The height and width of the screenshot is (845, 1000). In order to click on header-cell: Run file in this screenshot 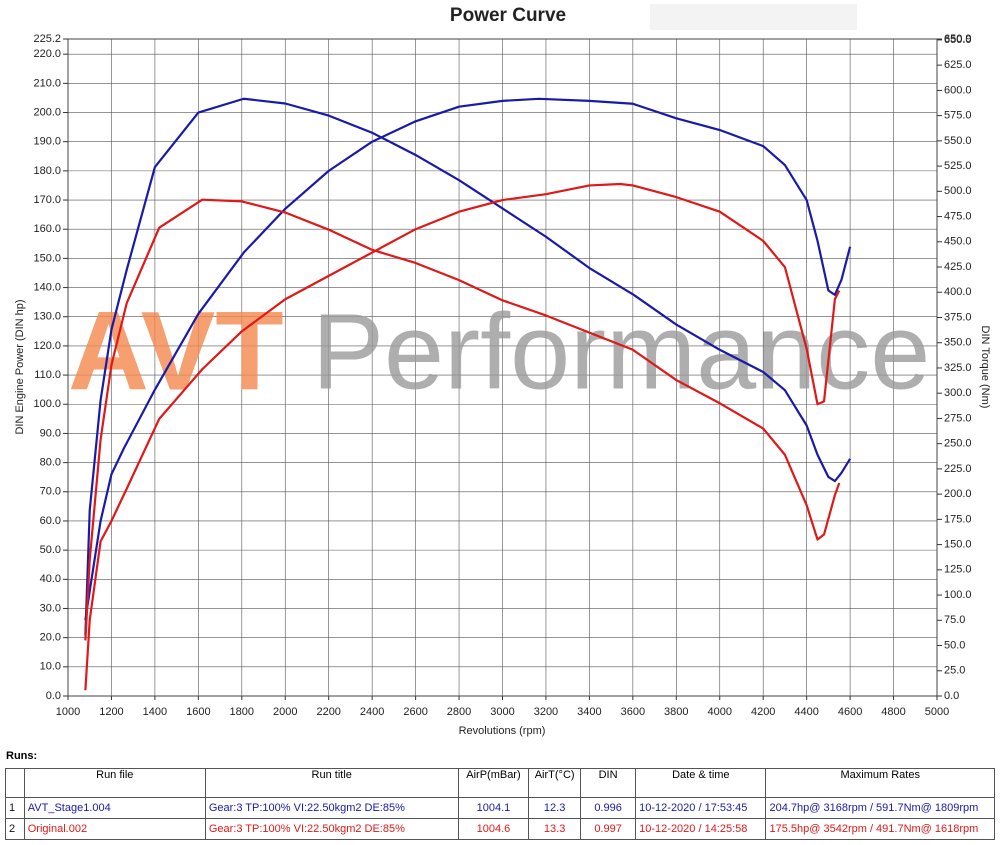, I will do `click(114, 783)`.